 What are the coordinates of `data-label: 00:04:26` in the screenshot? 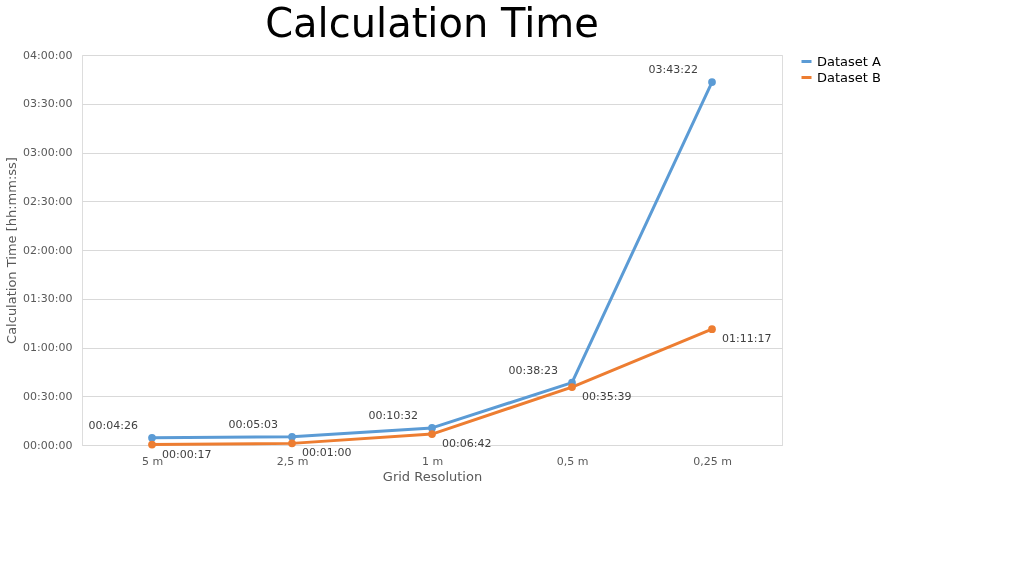 It's located at (113, 425).